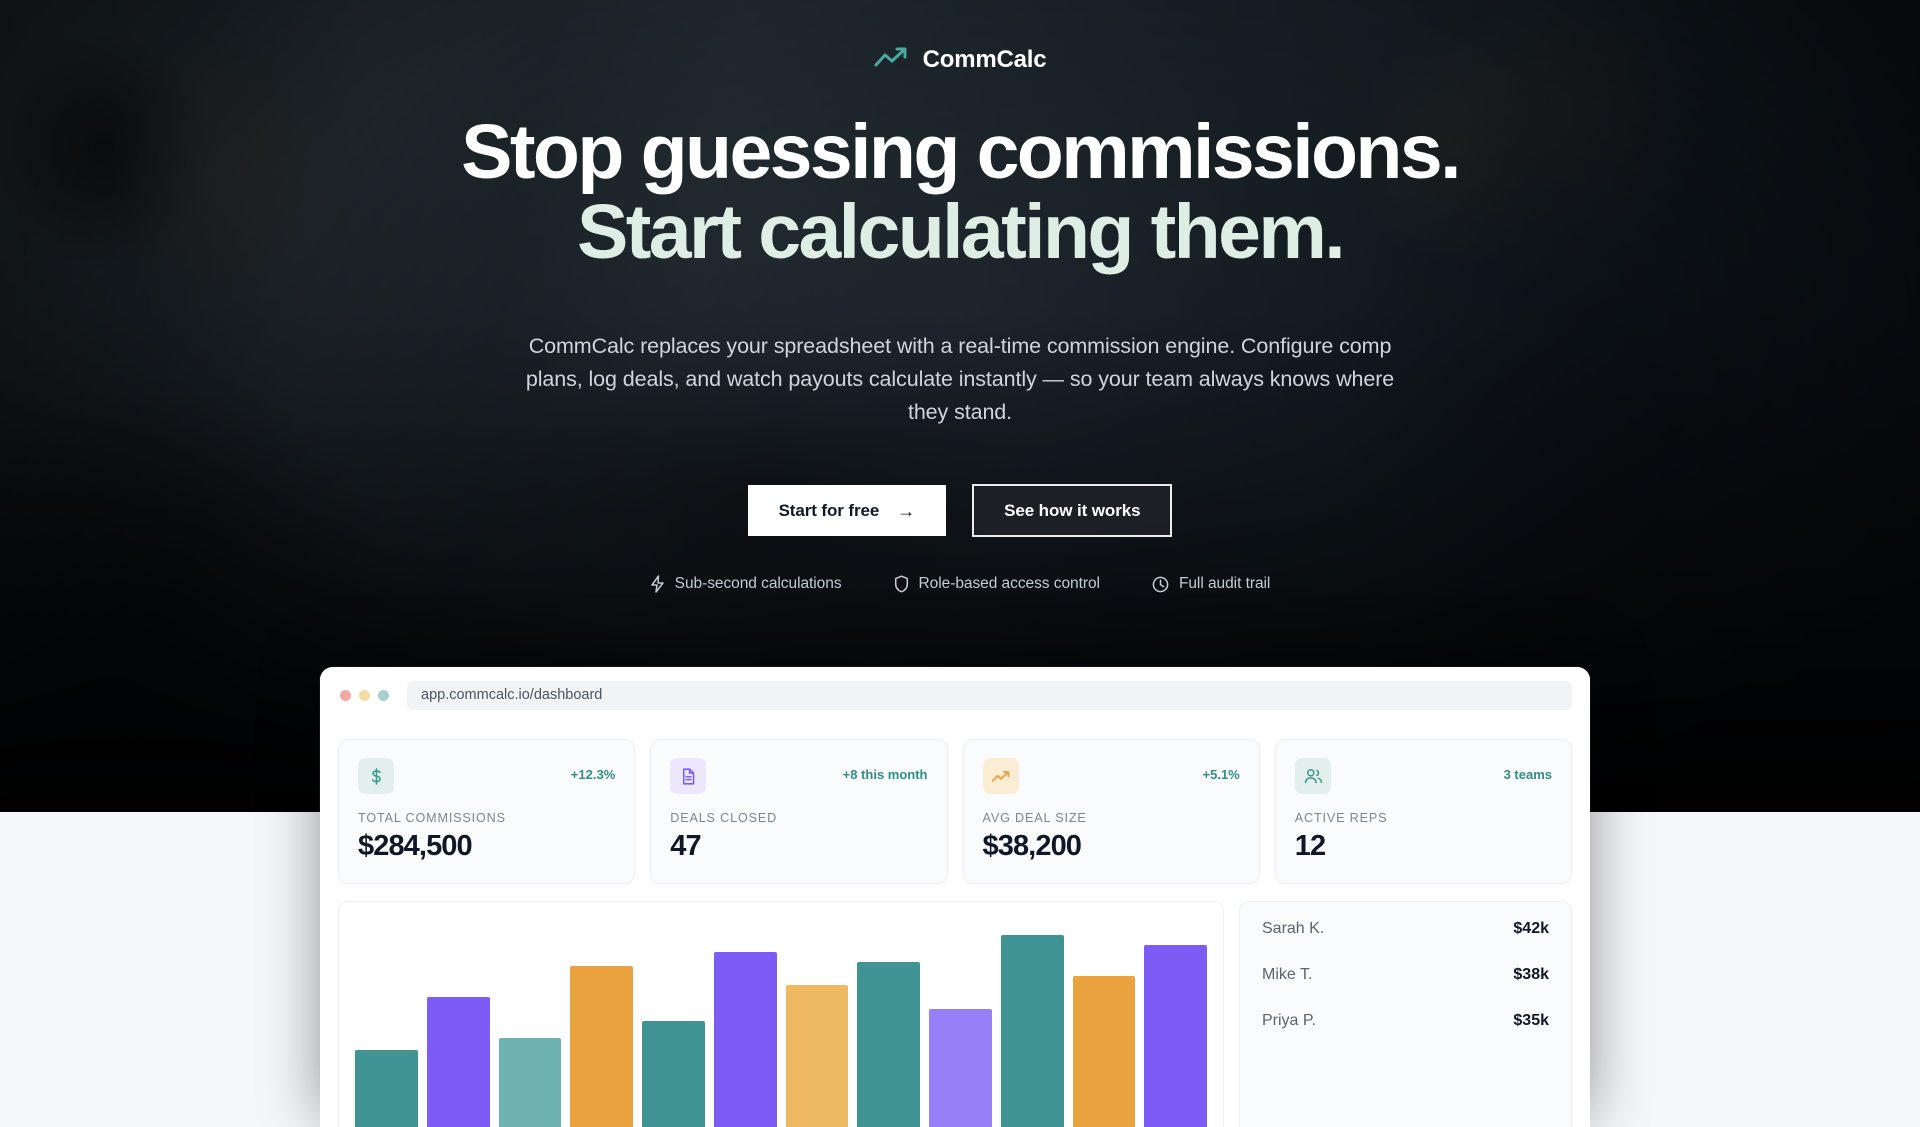 The height and width of the screenshot is (1127, 1920). I want to click on badge-label: Full audit trail, so click(1224, 584).